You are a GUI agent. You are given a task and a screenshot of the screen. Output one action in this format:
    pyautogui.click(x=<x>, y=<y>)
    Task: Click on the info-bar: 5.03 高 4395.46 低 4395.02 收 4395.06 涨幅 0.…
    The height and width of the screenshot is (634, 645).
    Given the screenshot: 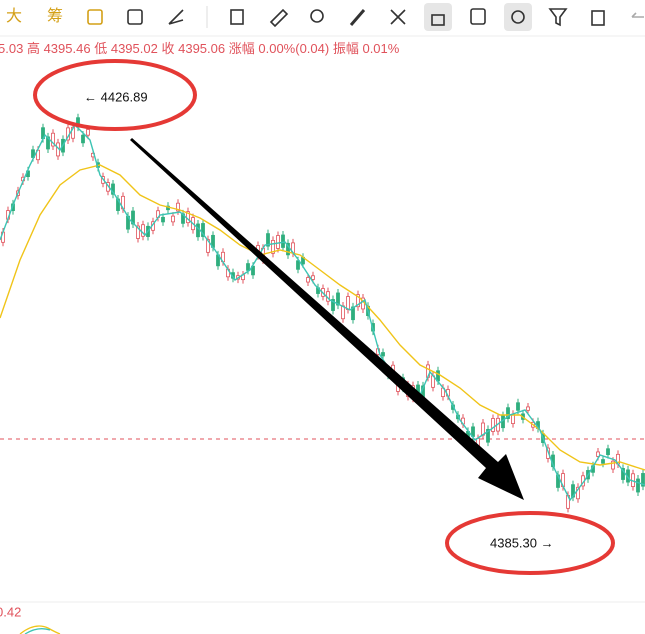 What is the action you would take?
    pyautogui.click(x=200, y=48)
    